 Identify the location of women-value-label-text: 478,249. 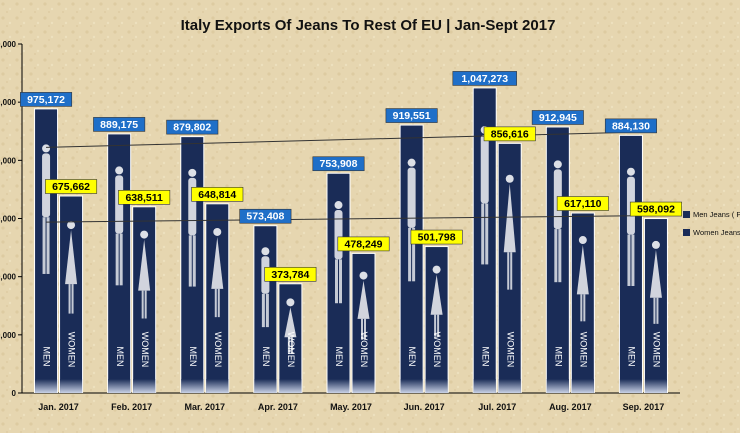
(364, 244).